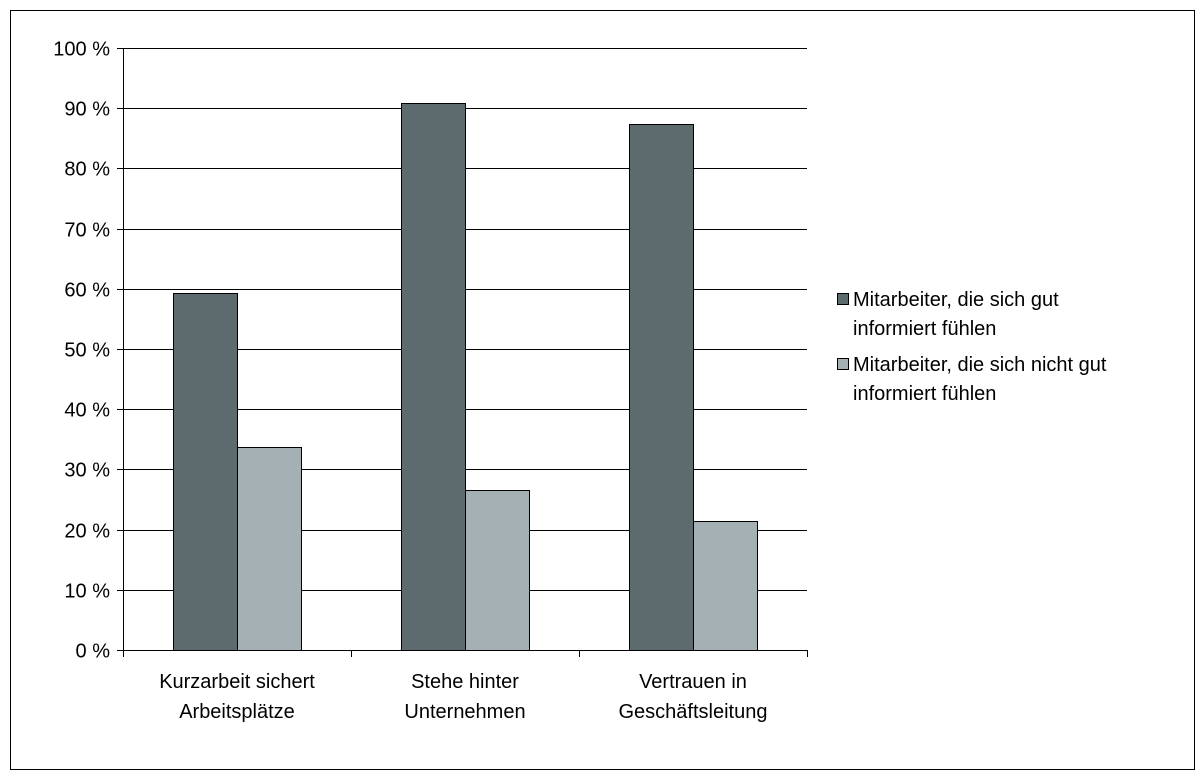  I want to click on y-tick-label: 30 %, so click(87, 471).